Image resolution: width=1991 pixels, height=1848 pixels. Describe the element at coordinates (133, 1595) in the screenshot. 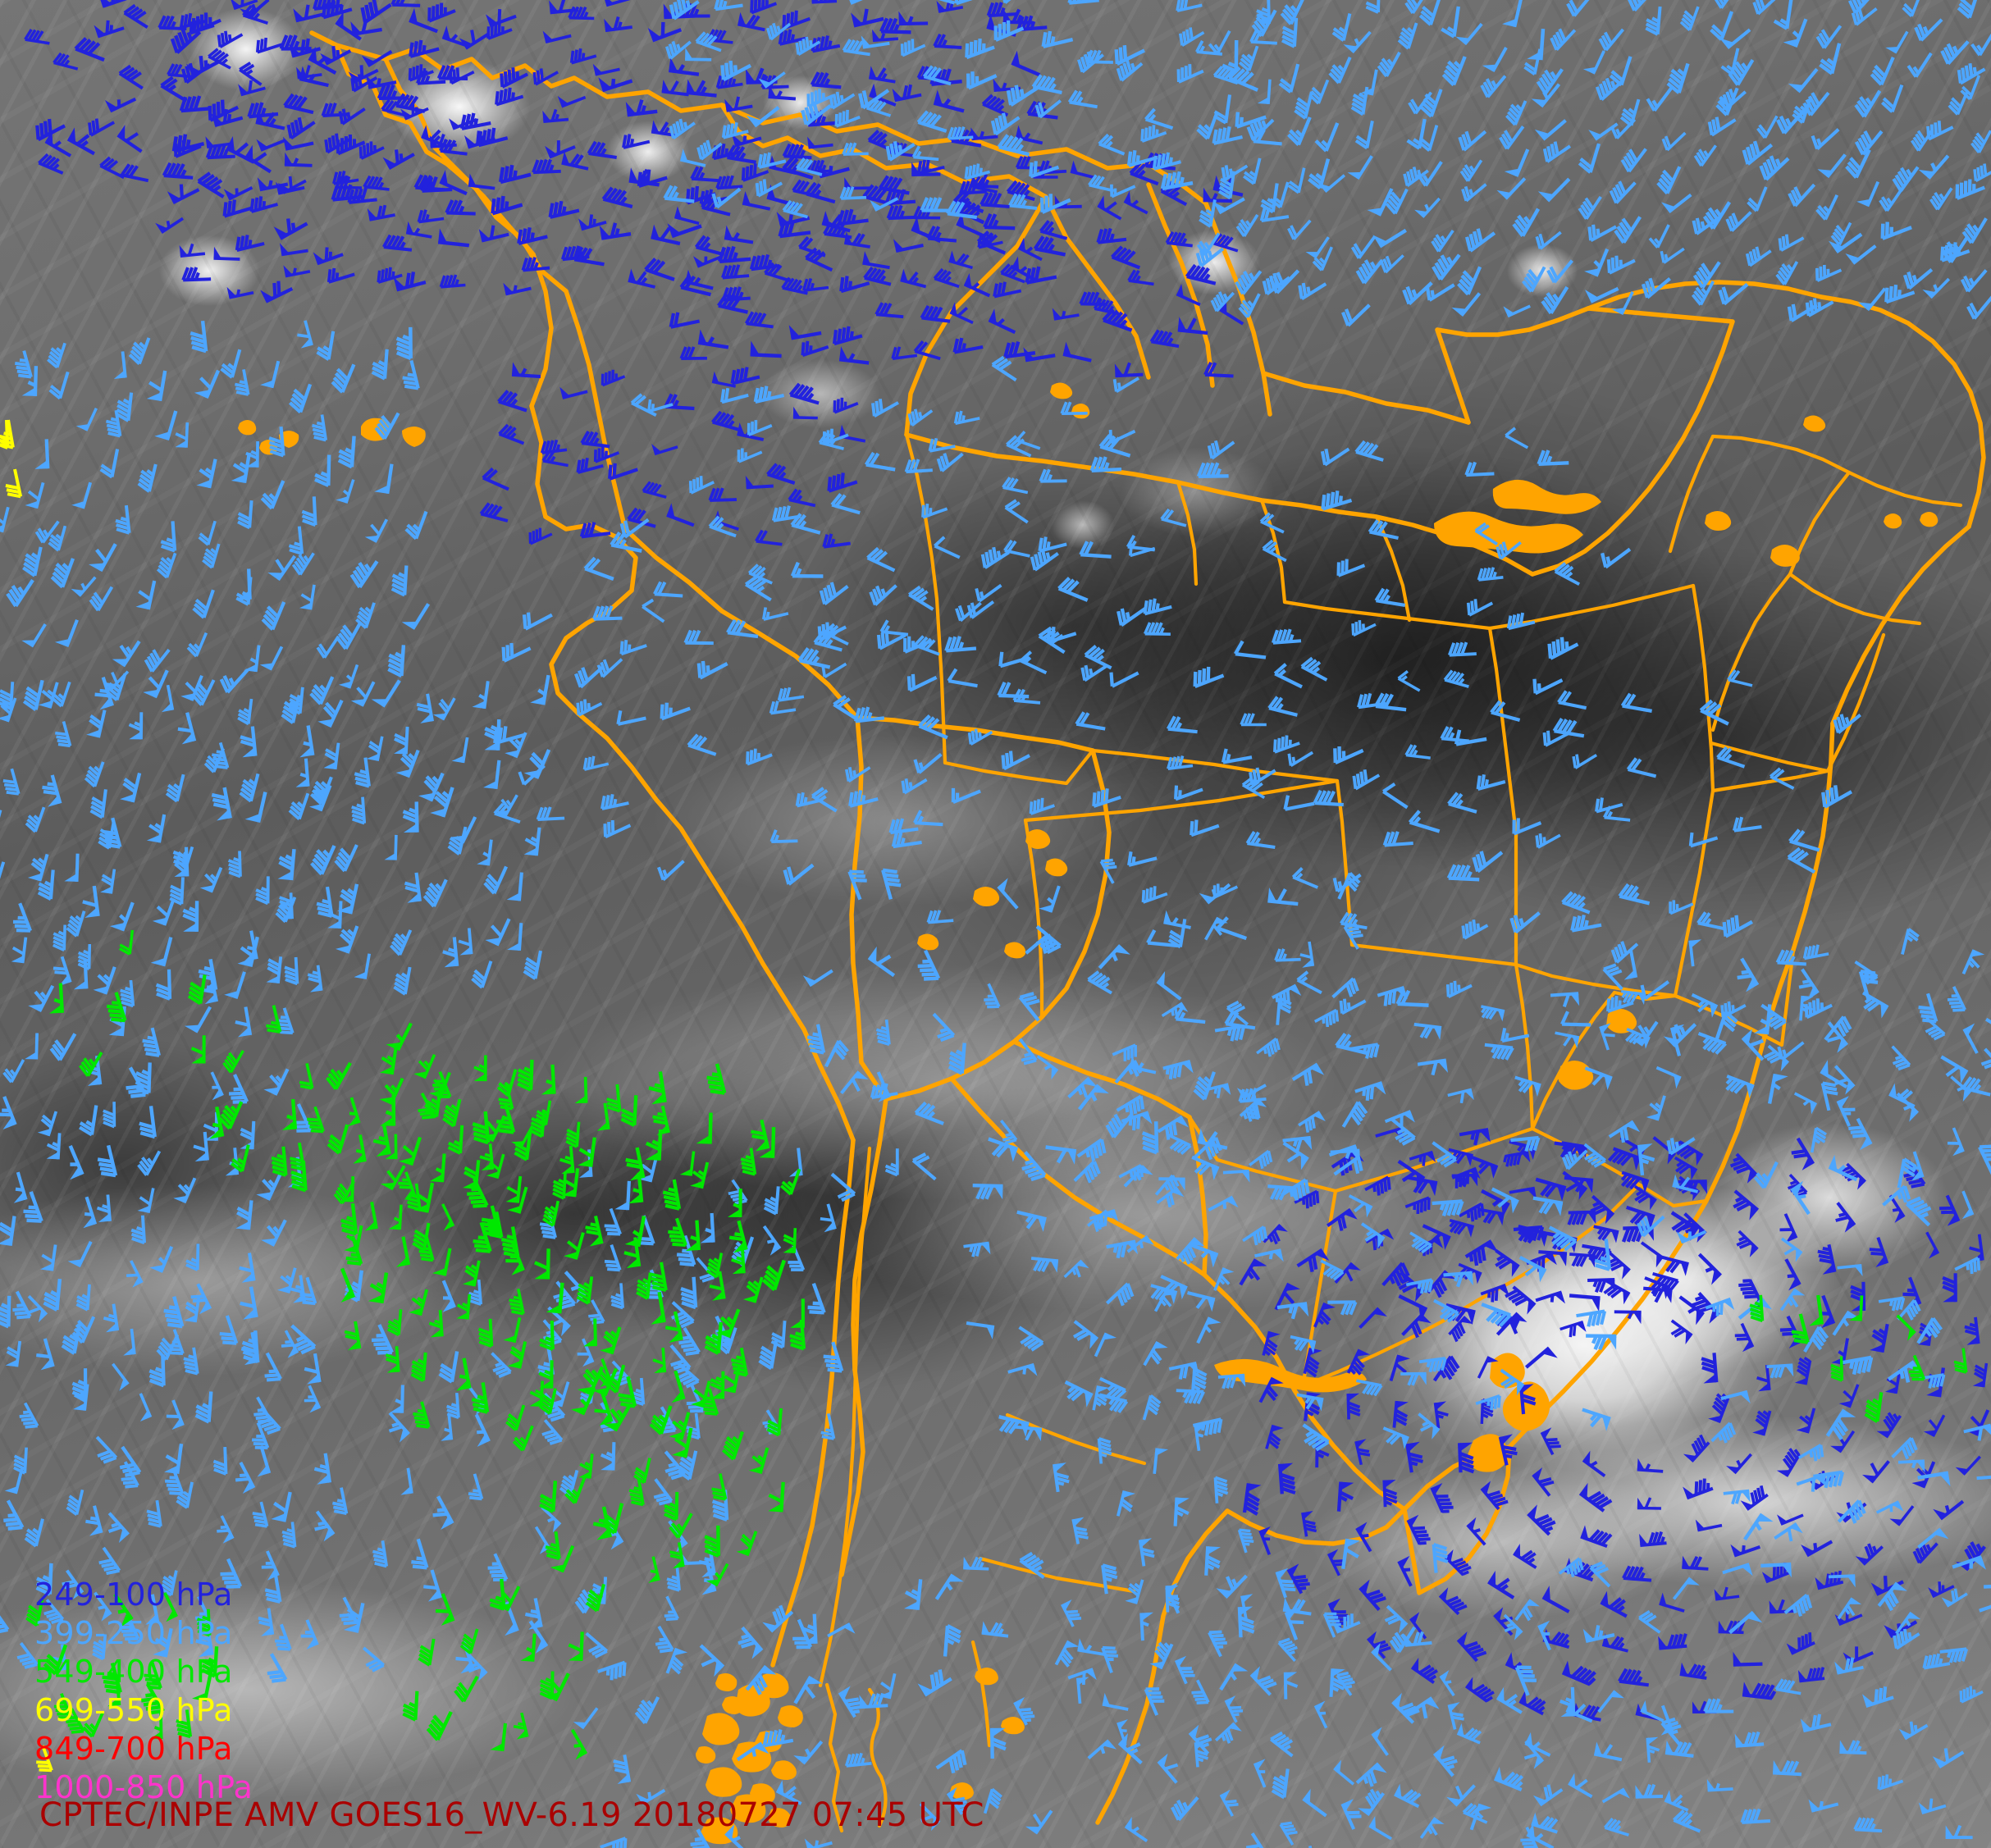

I see `legend-item-249-100: 249-100 hPa` at that location.